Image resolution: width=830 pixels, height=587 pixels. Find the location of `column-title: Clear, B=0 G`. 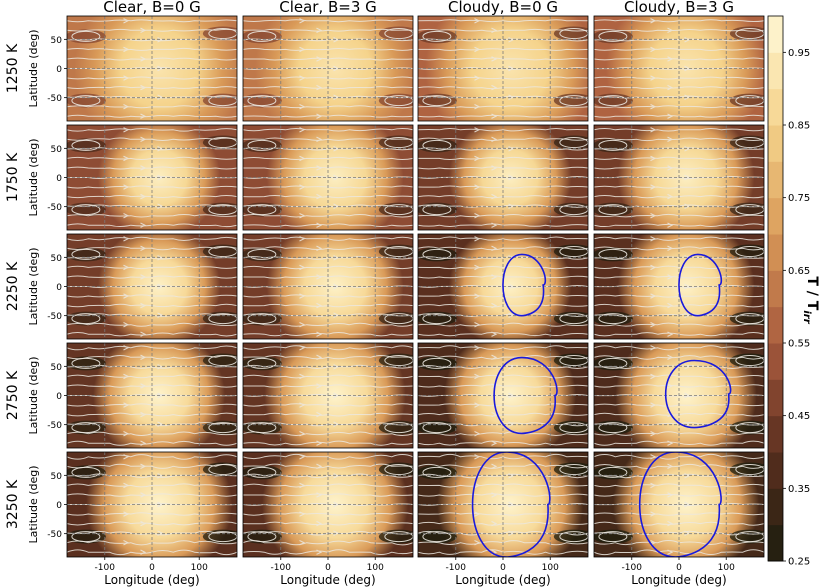

column-title: Clear, B=0 G is located at coordinates (152, 8).